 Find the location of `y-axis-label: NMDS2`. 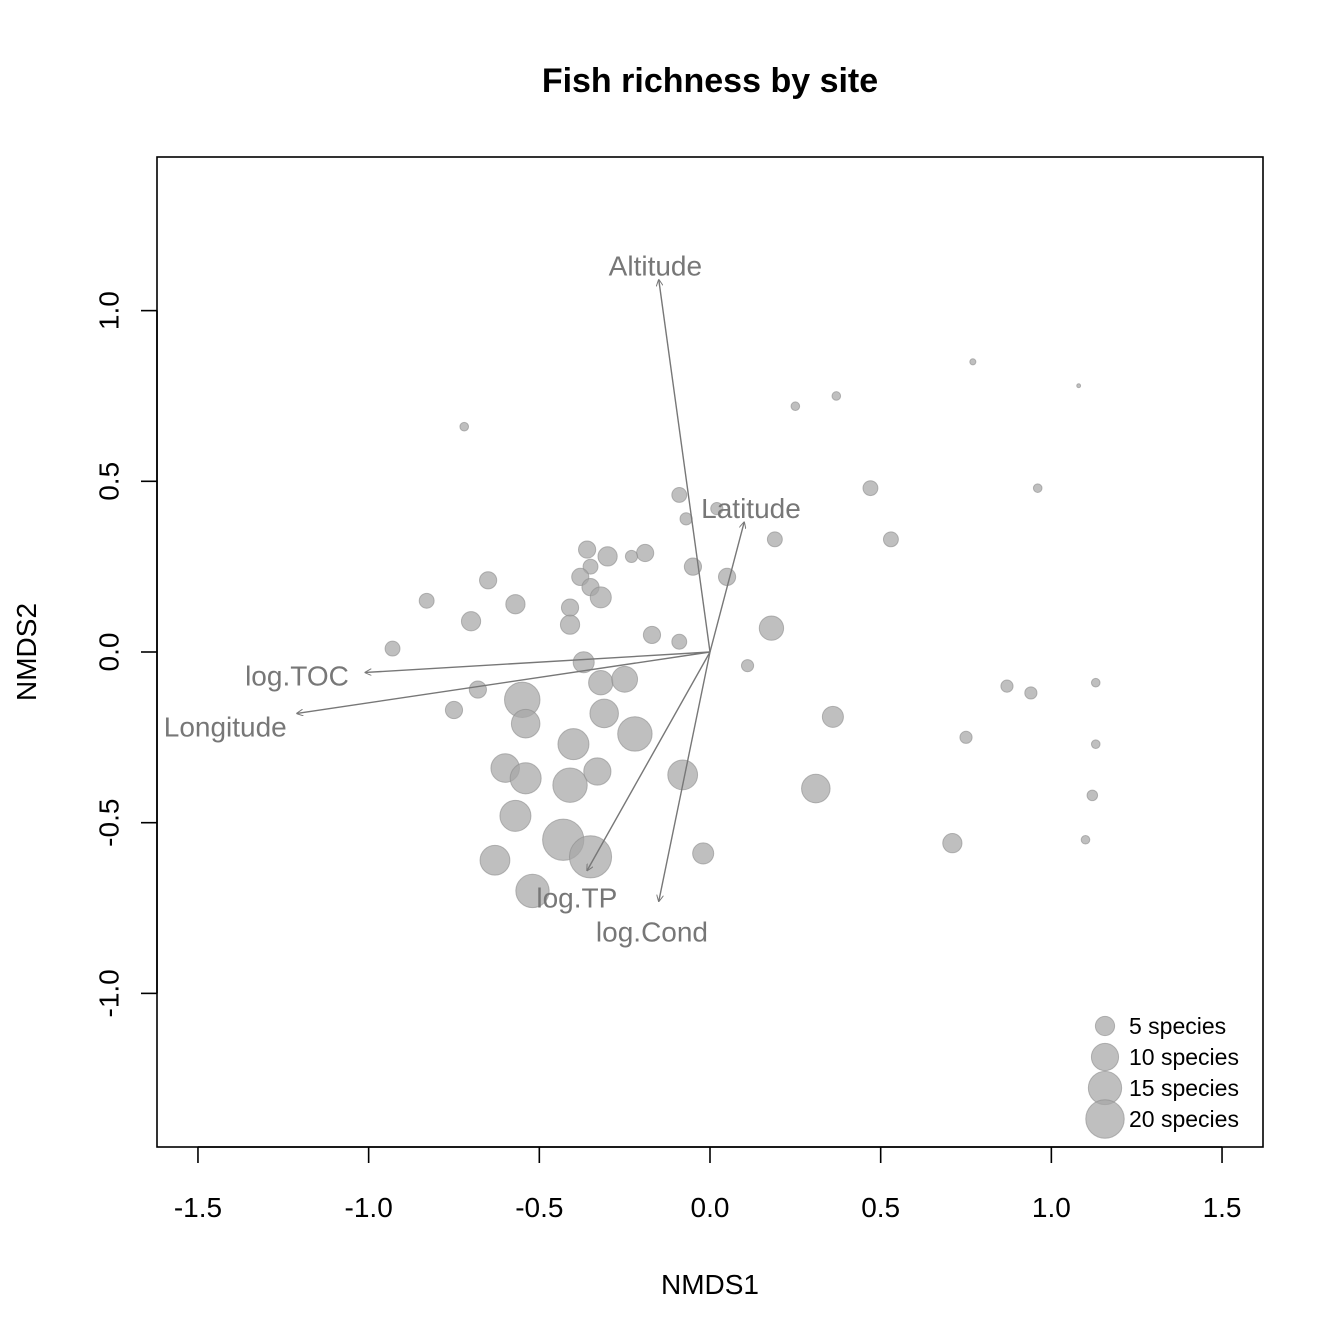

y-axis-label: NMDS2 is located at coordinates (26, 652).